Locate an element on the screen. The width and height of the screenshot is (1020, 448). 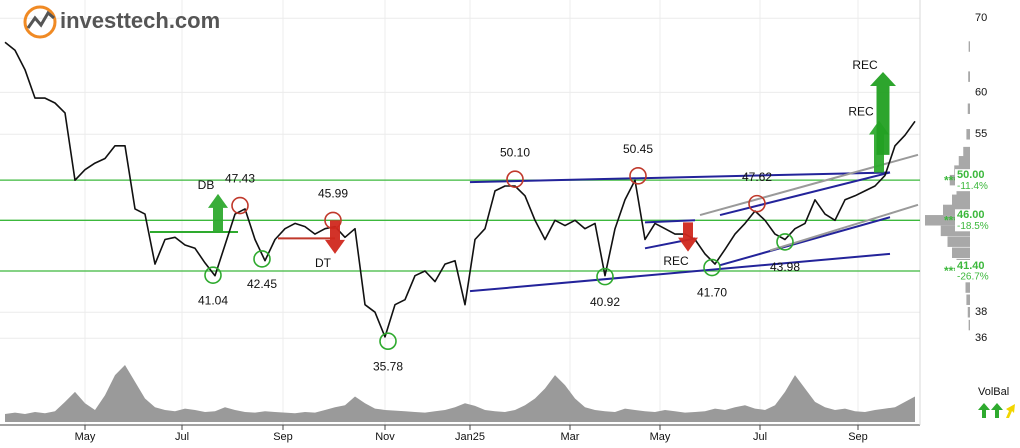
extreme-label: 45.99 is located at coordinates (333, 194).